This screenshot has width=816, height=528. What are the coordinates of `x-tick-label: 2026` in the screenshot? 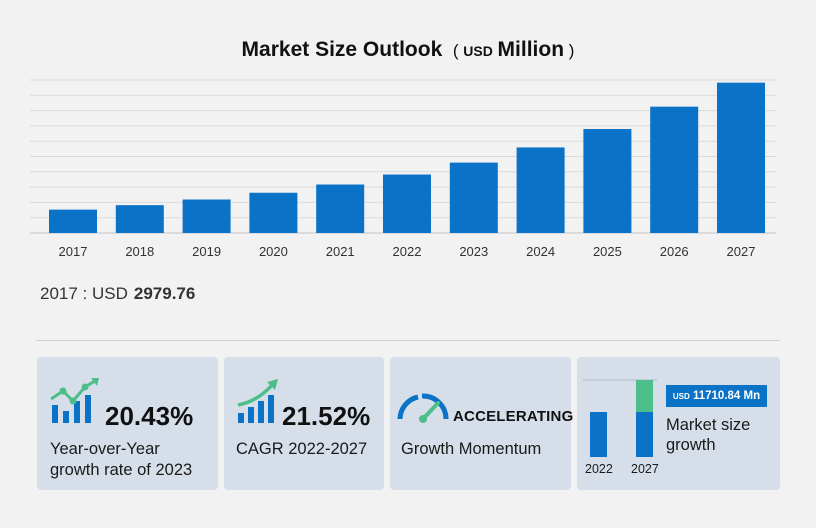 It's located at (674, 251).